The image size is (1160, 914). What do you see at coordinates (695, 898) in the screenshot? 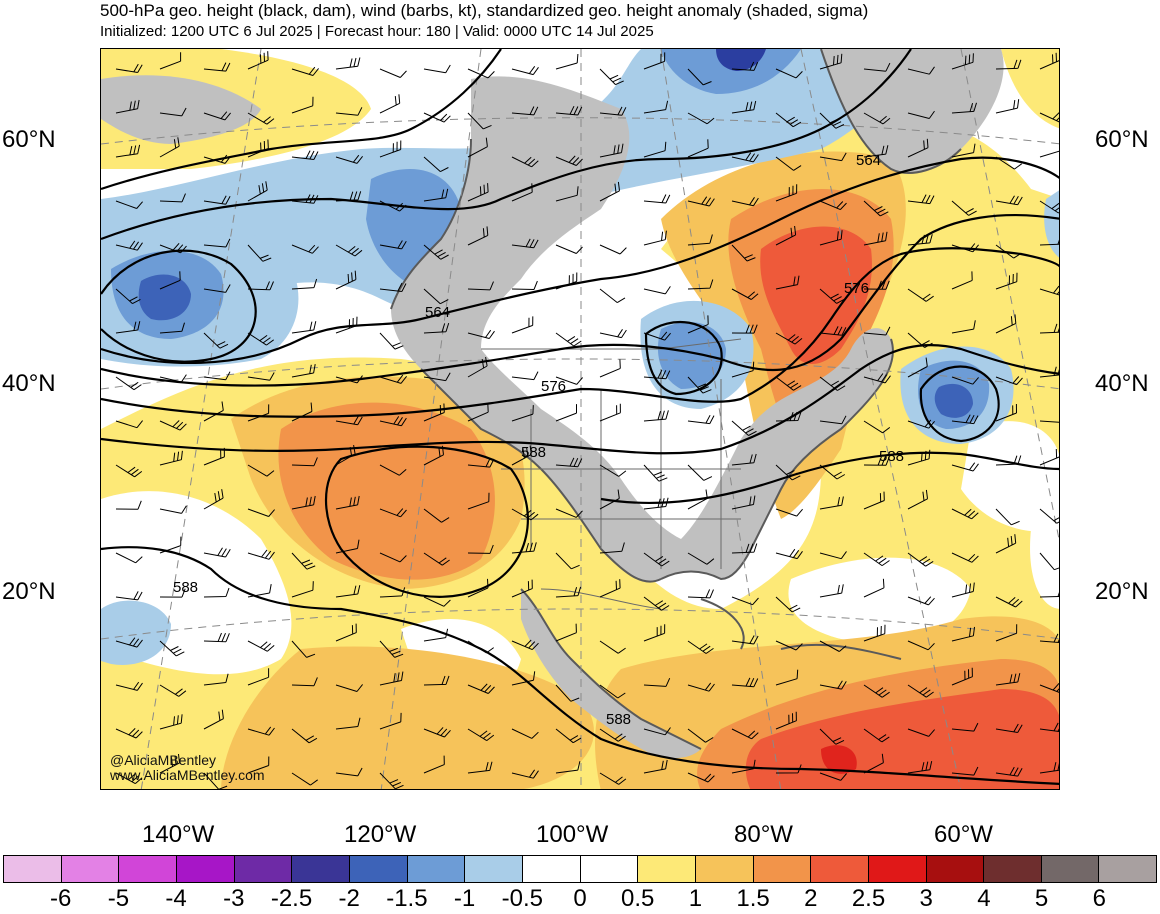
I see `colorbar-label: 1` at bounding box center [695, 898].